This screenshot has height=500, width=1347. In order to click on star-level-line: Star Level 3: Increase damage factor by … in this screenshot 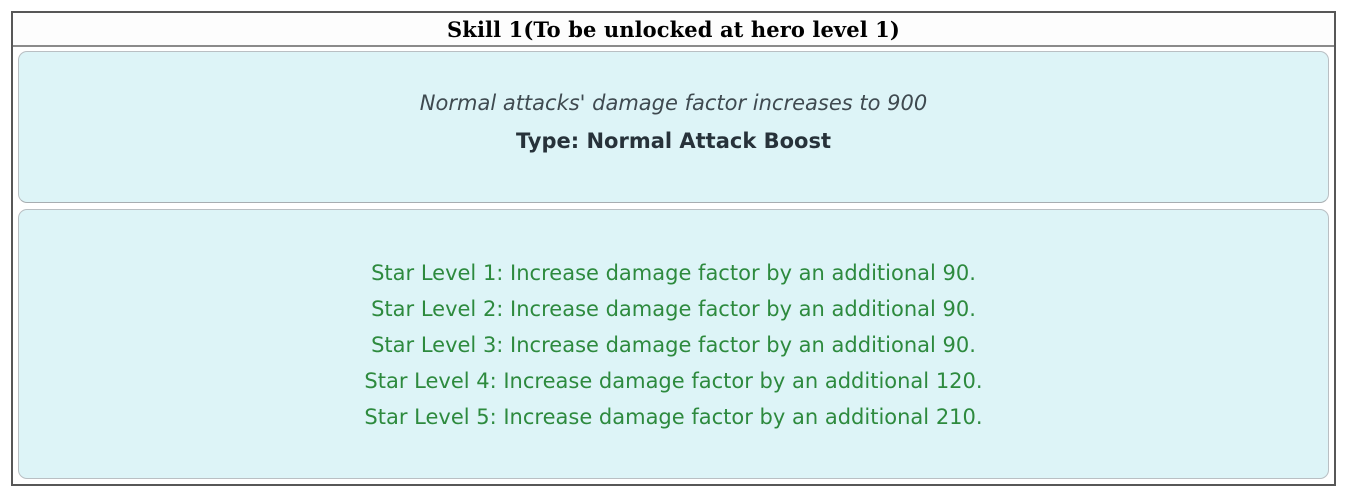, I will do `click(673, 345)`.